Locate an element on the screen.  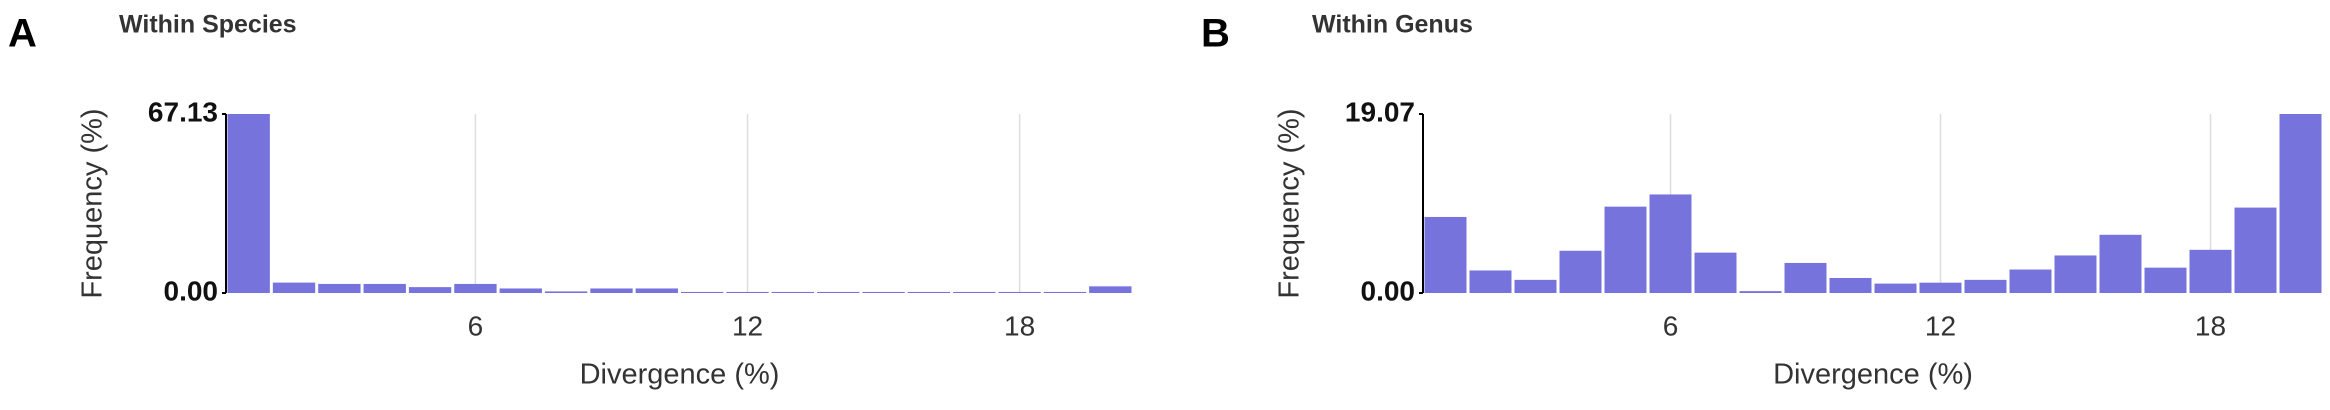
chart-title: Within Genus is located at coordinates (1392, 25).